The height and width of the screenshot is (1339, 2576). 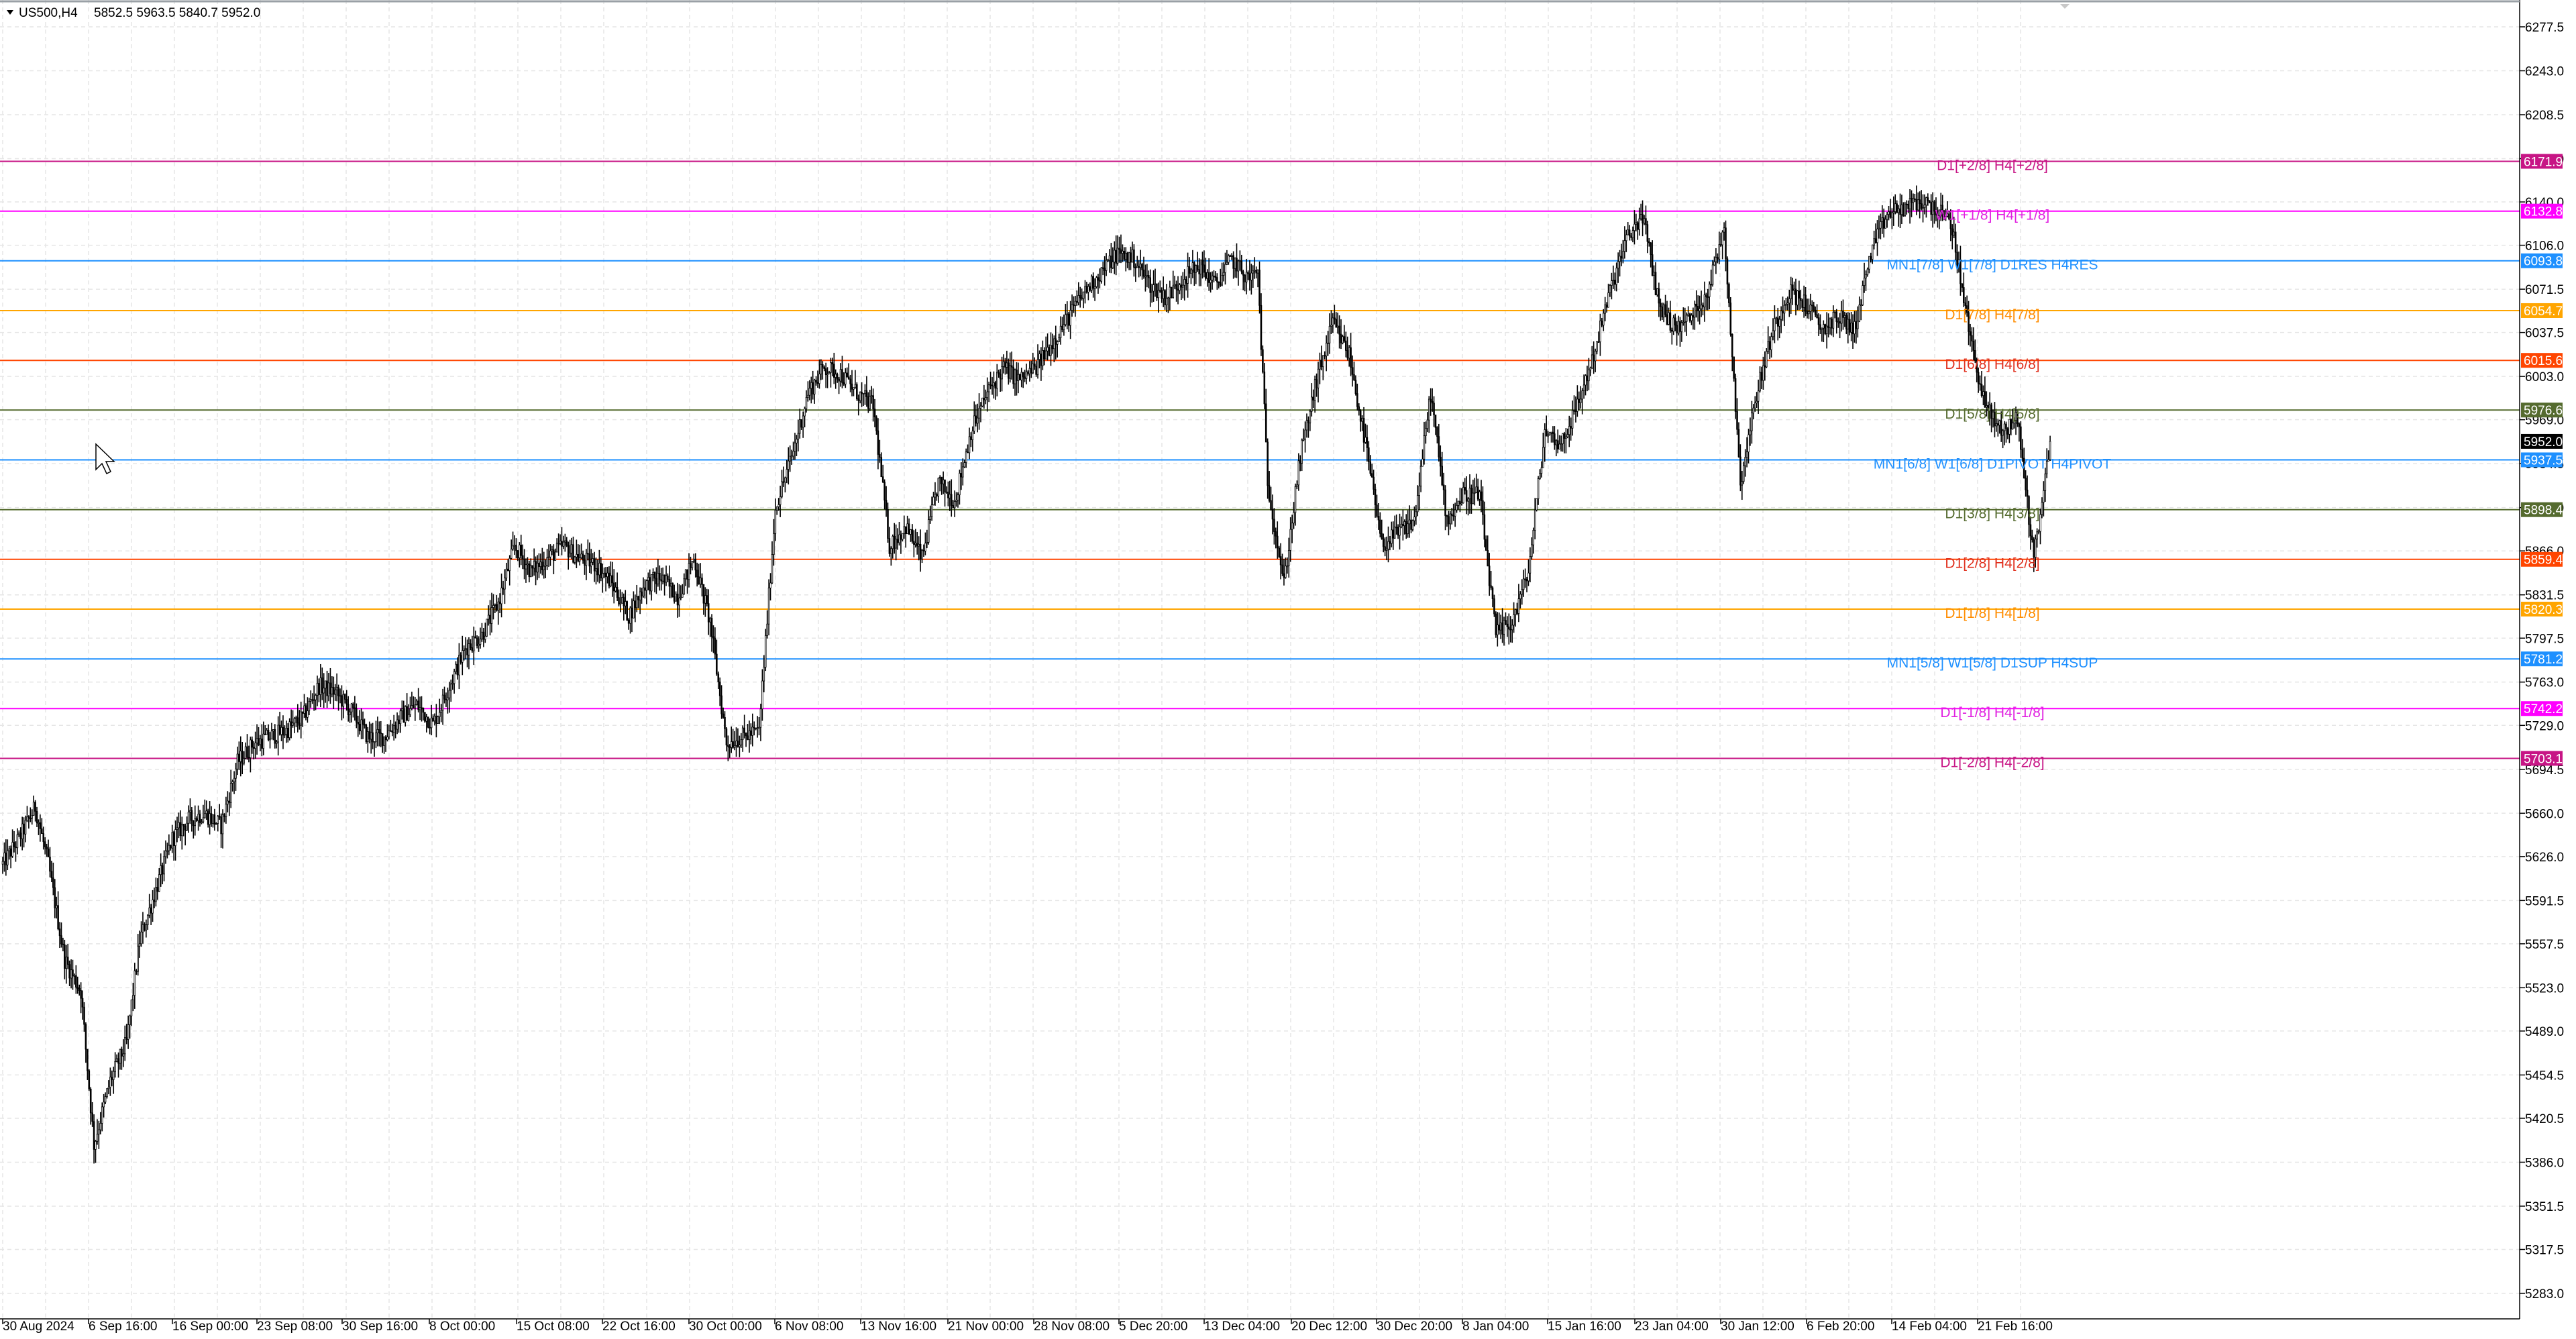 I want to click on time-tick-label: 21 Feb 16:00, so click(x=2015, y=1327).